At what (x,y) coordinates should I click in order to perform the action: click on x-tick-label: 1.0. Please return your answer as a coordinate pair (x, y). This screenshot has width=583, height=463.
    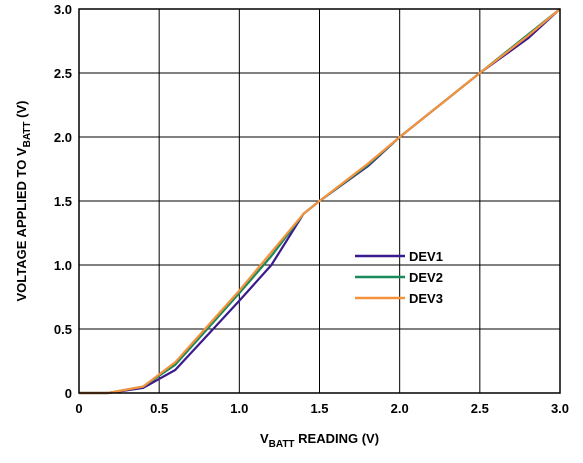
    Looking at the image, I should click on (239, 408).